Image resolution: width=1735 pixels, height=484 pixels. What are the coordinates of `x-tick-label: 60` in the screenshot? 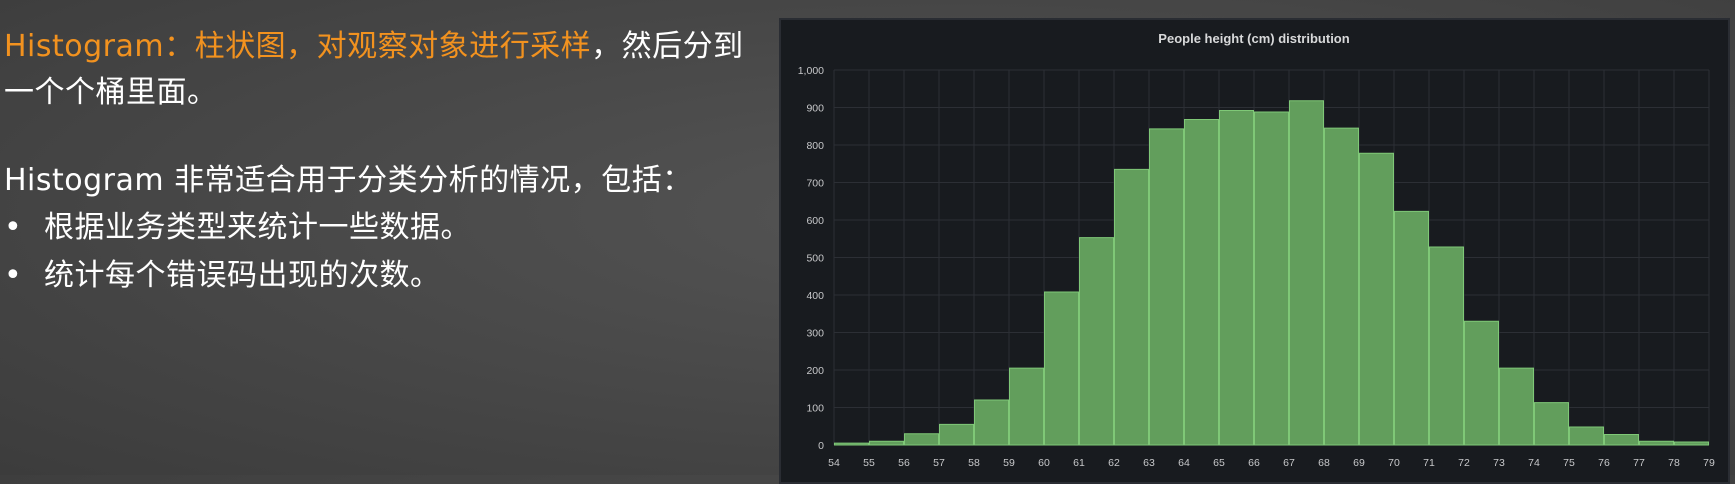 It's located at (1044, 463).